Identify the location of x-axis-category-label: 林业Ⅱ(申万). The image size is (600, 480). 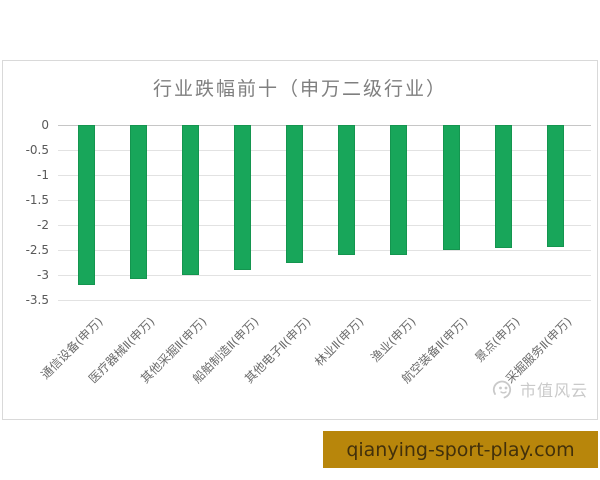
(339, 342).